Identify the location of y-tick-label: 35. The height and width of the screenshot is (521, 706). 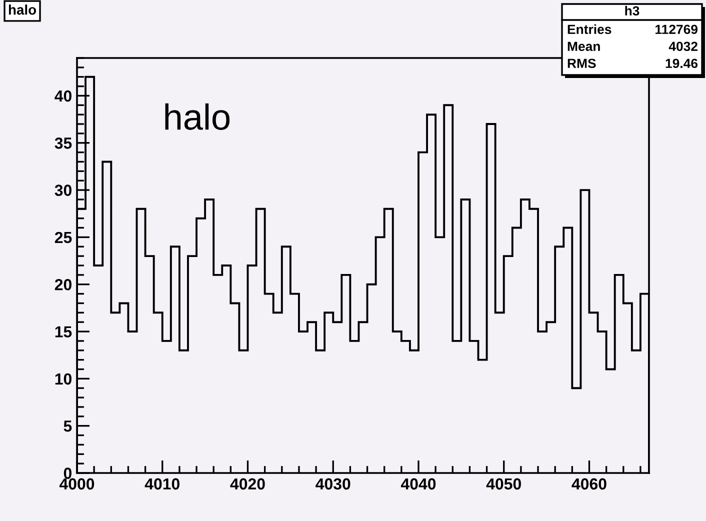
(63, 143).